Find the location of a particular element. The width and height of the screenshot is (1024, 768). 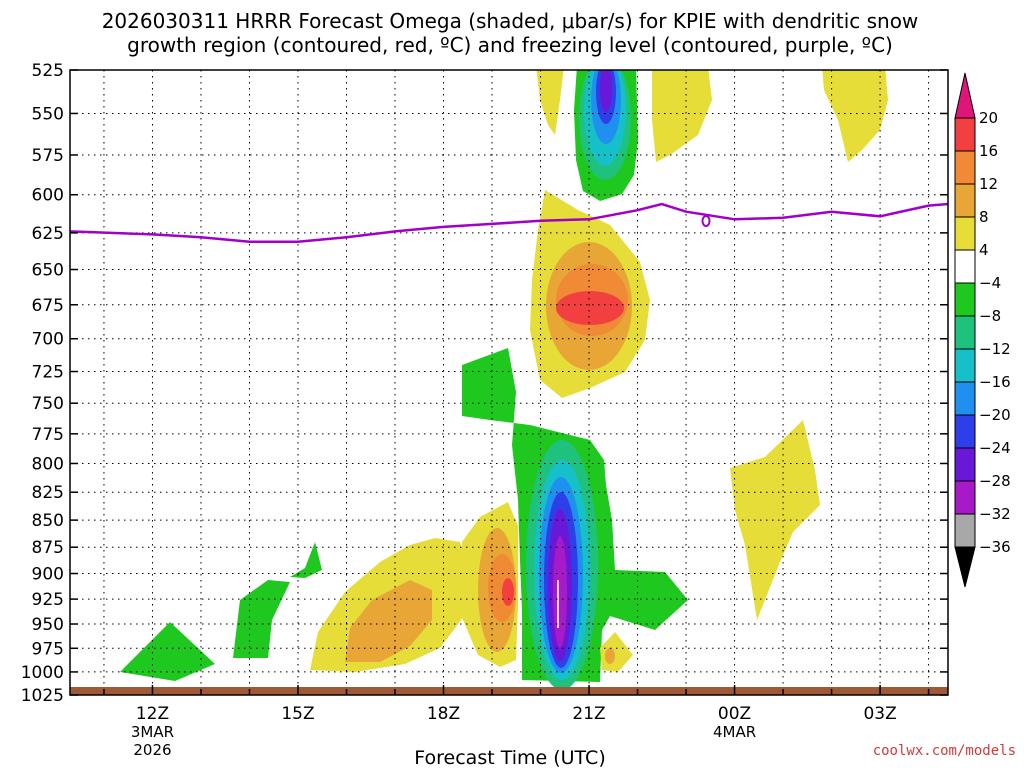

colorbar-label: 8 is located at coordinates (984, 217).